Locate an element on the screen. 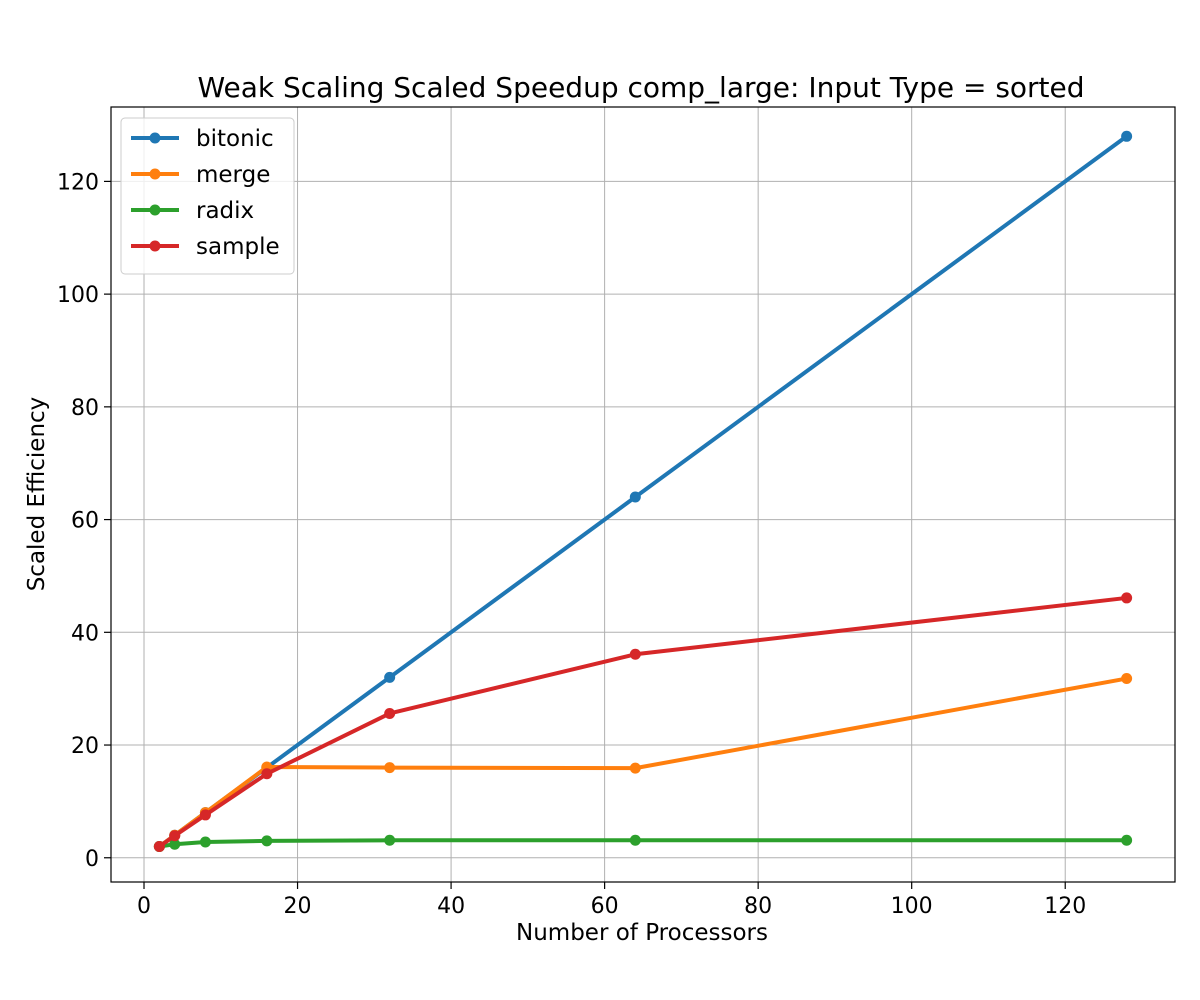  legend-marker-sample is located at coordinates (155, 246).